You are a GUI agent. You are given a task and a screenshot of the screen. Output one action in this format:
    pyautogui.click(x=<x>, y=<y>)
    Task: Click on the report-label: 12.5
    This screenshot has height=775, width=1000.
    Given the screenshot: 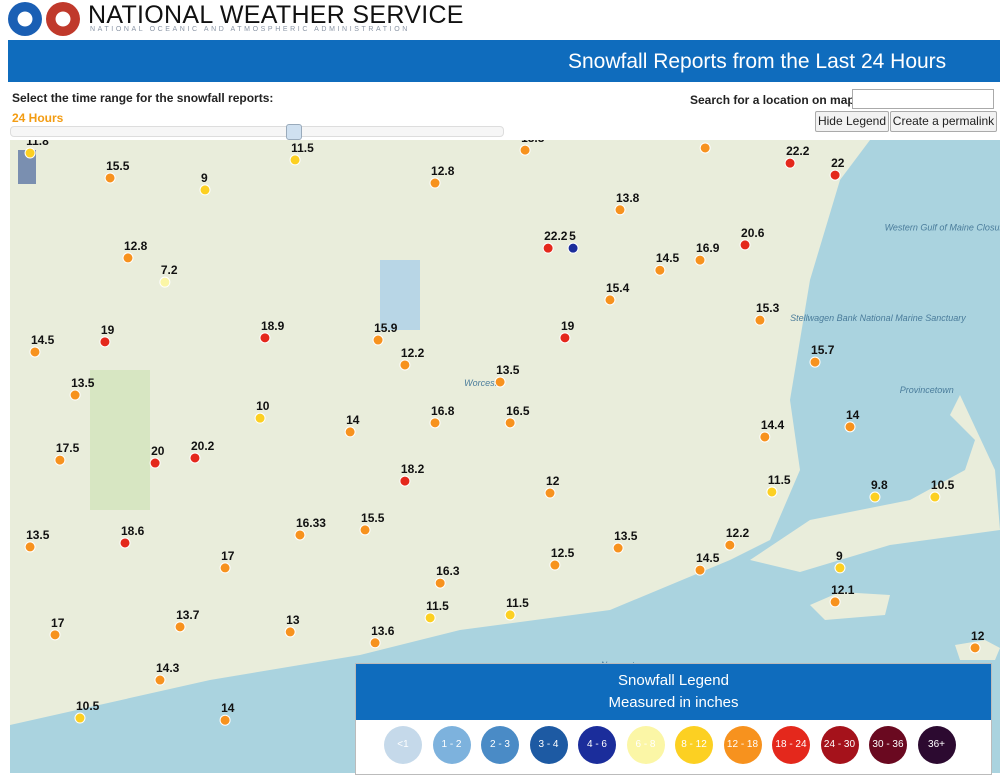 What is the action you would take?
    pyautogui.click(x=563, y=553)
    